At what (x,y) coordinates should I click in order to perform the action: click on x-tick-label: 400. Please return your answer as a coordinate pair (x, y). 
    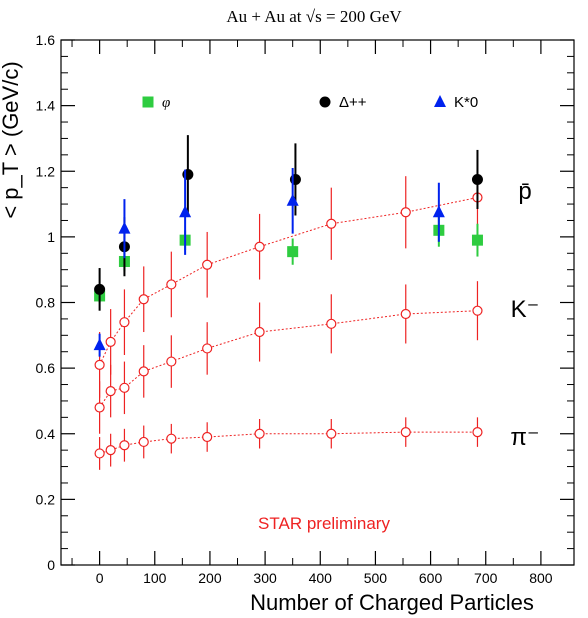
    Looking at the image, I should click on (321, 578).